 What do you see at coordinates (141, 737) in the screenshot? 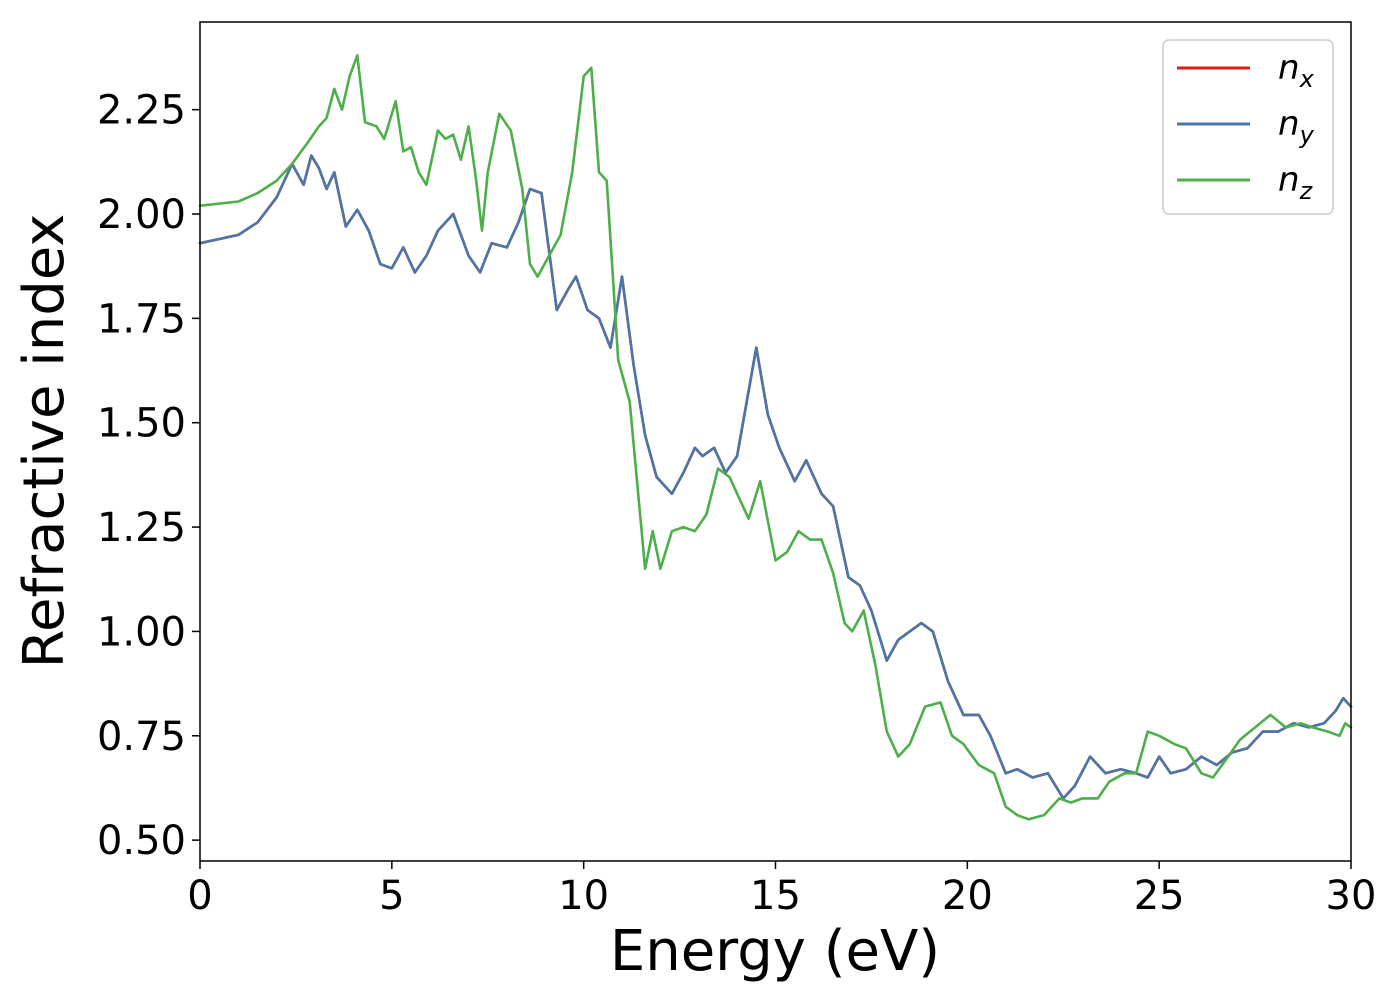
I see `y-tick-label: 0.75` at bounding box center [141, 737].